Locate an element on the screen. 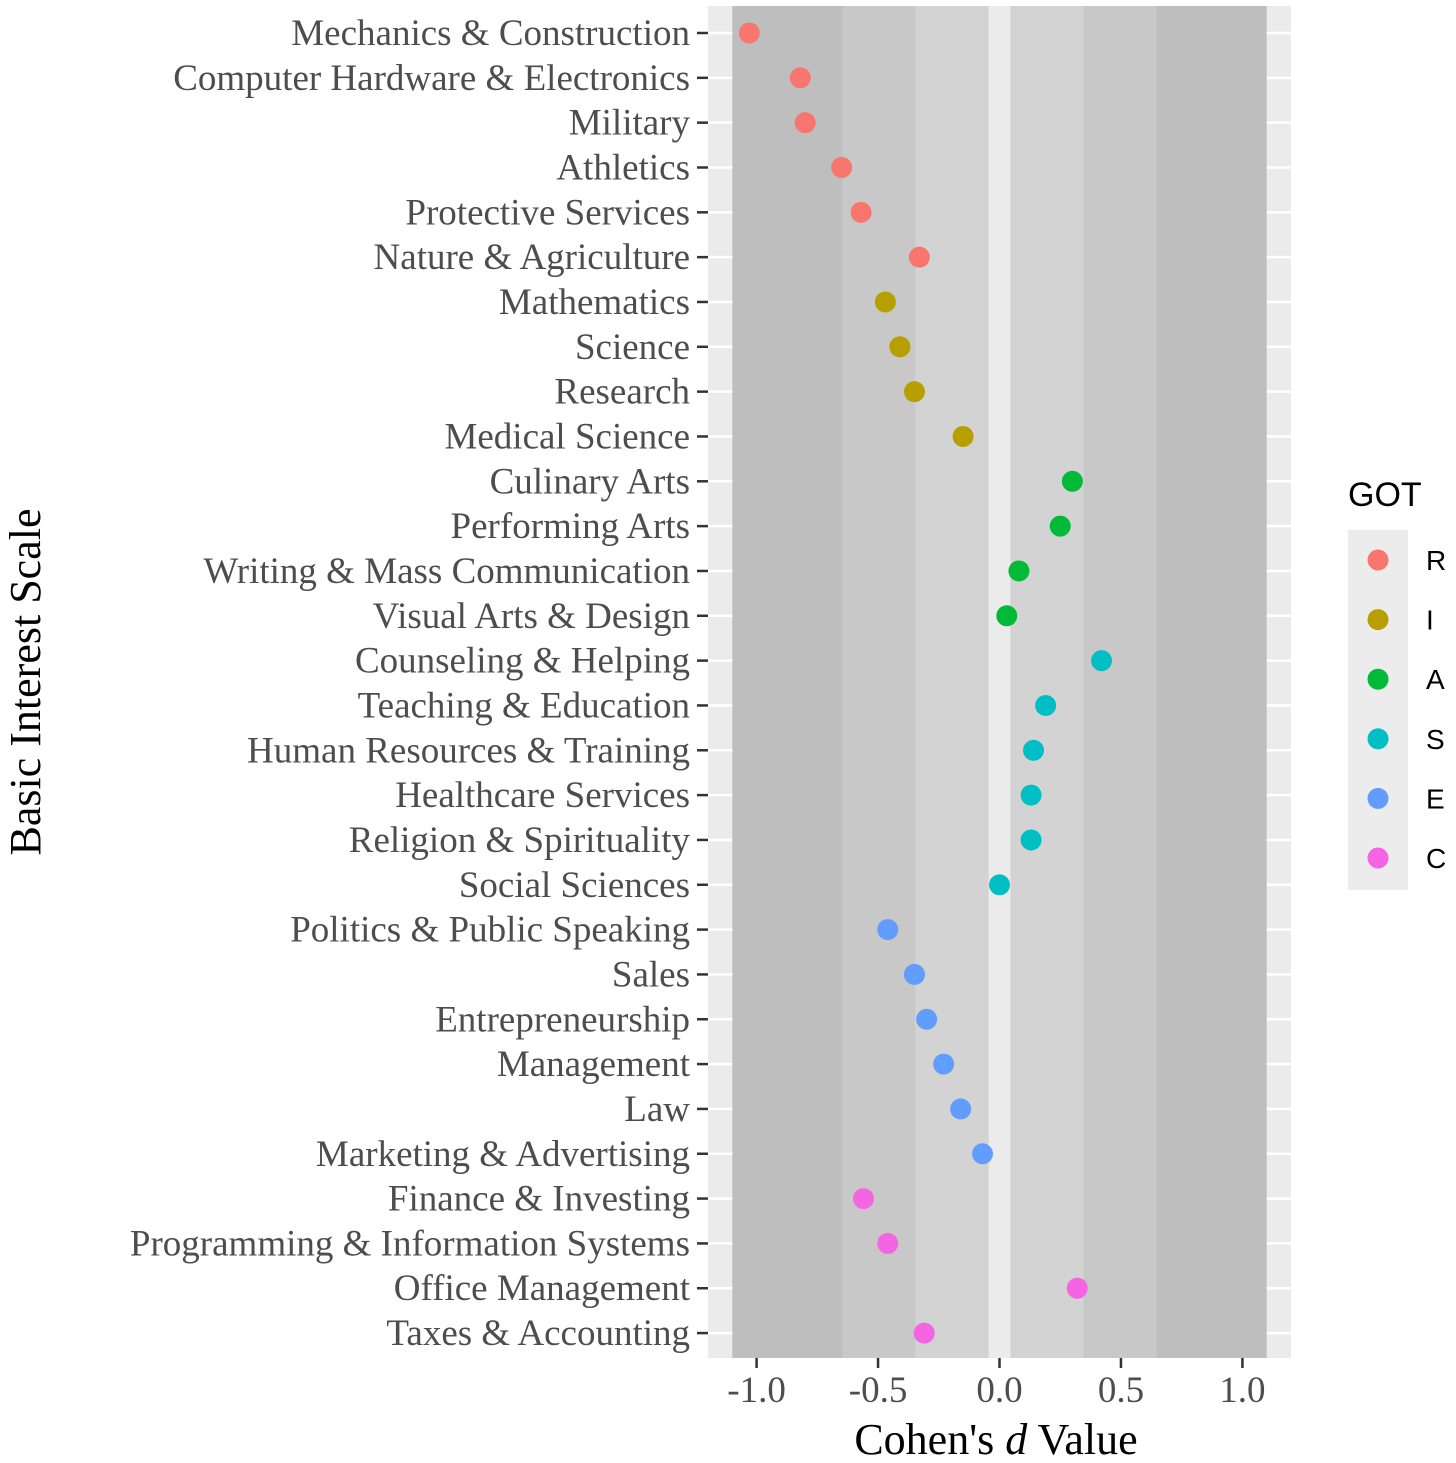 This screenshot has width=1456, height=1463. category-label: Human Resources & Training is located at coordinates (468, 750).